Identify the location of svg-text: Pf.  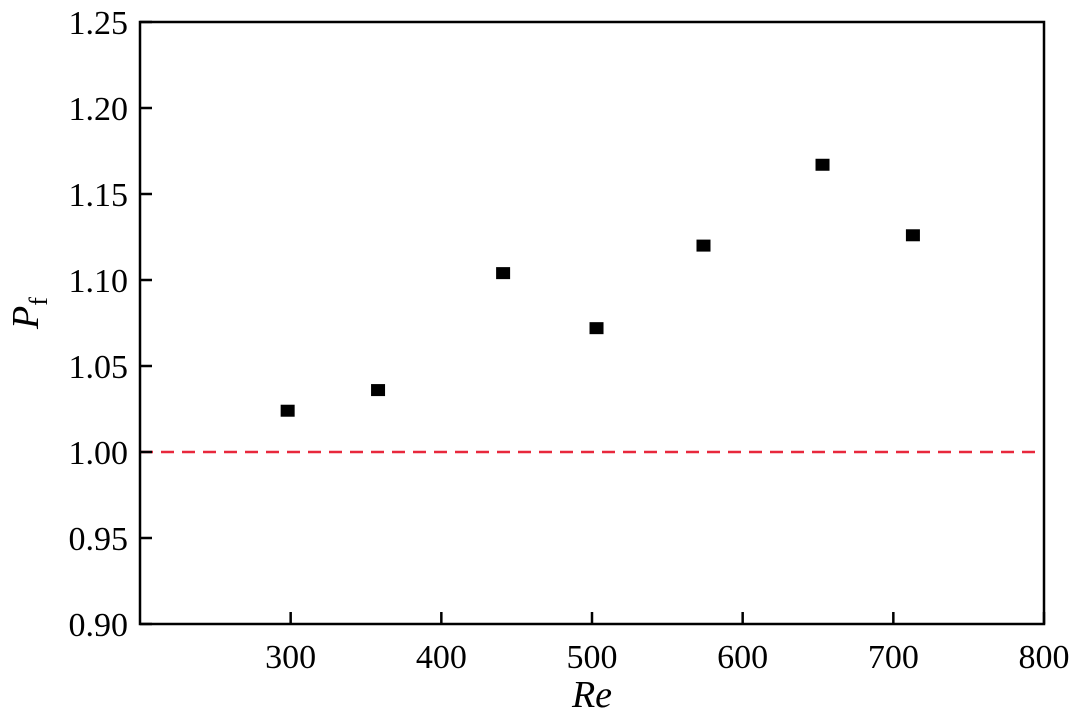
(29, 313).